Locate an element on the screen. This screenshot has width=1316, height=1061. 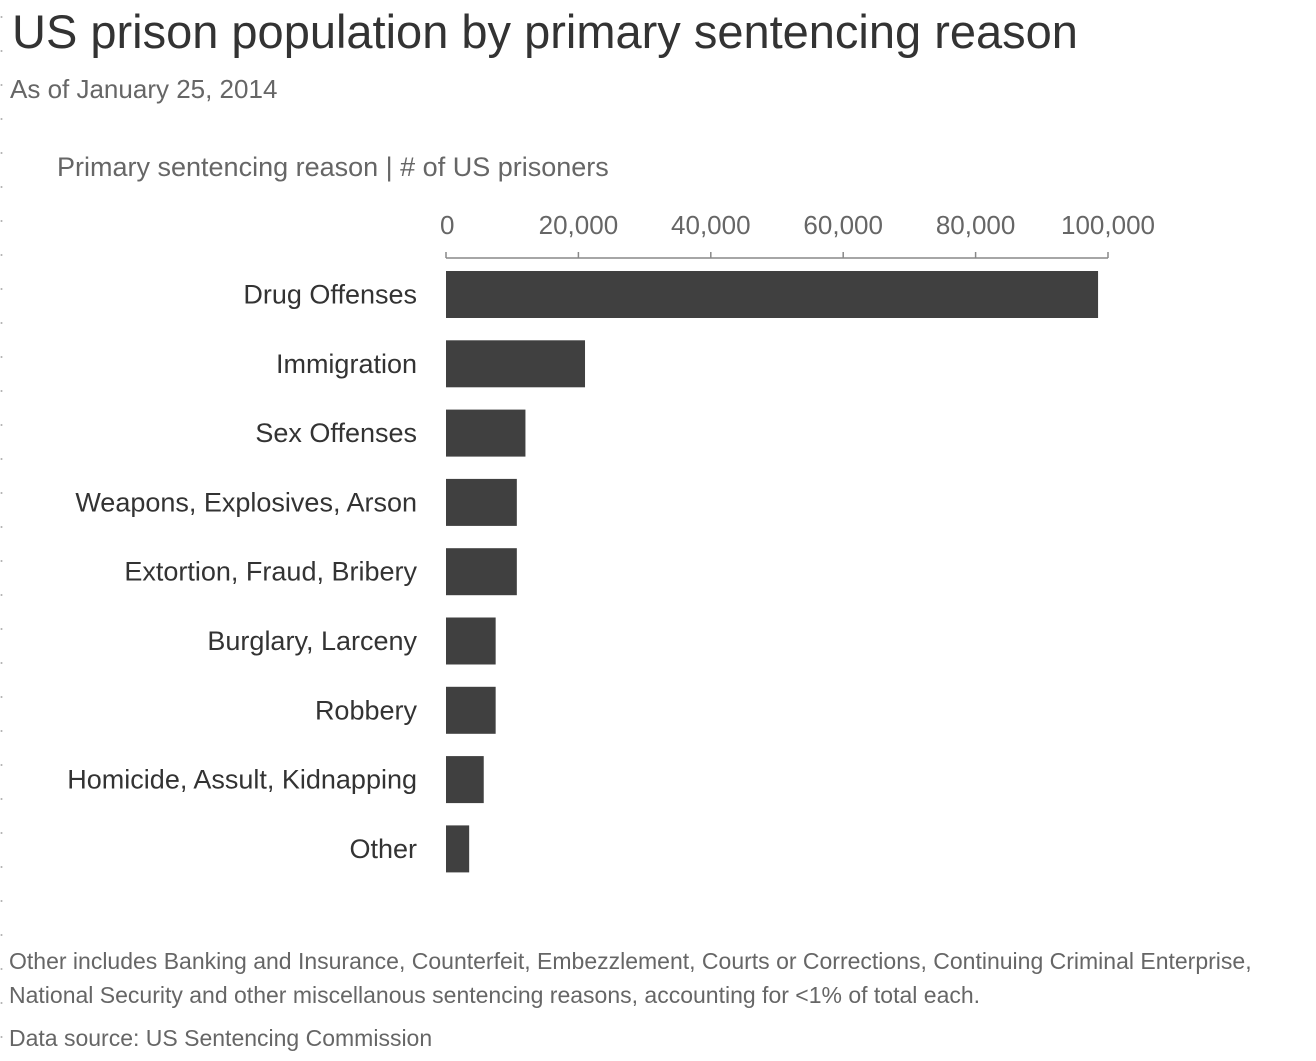
category-label: Sex Offenses is located at coordinates (336, 433).